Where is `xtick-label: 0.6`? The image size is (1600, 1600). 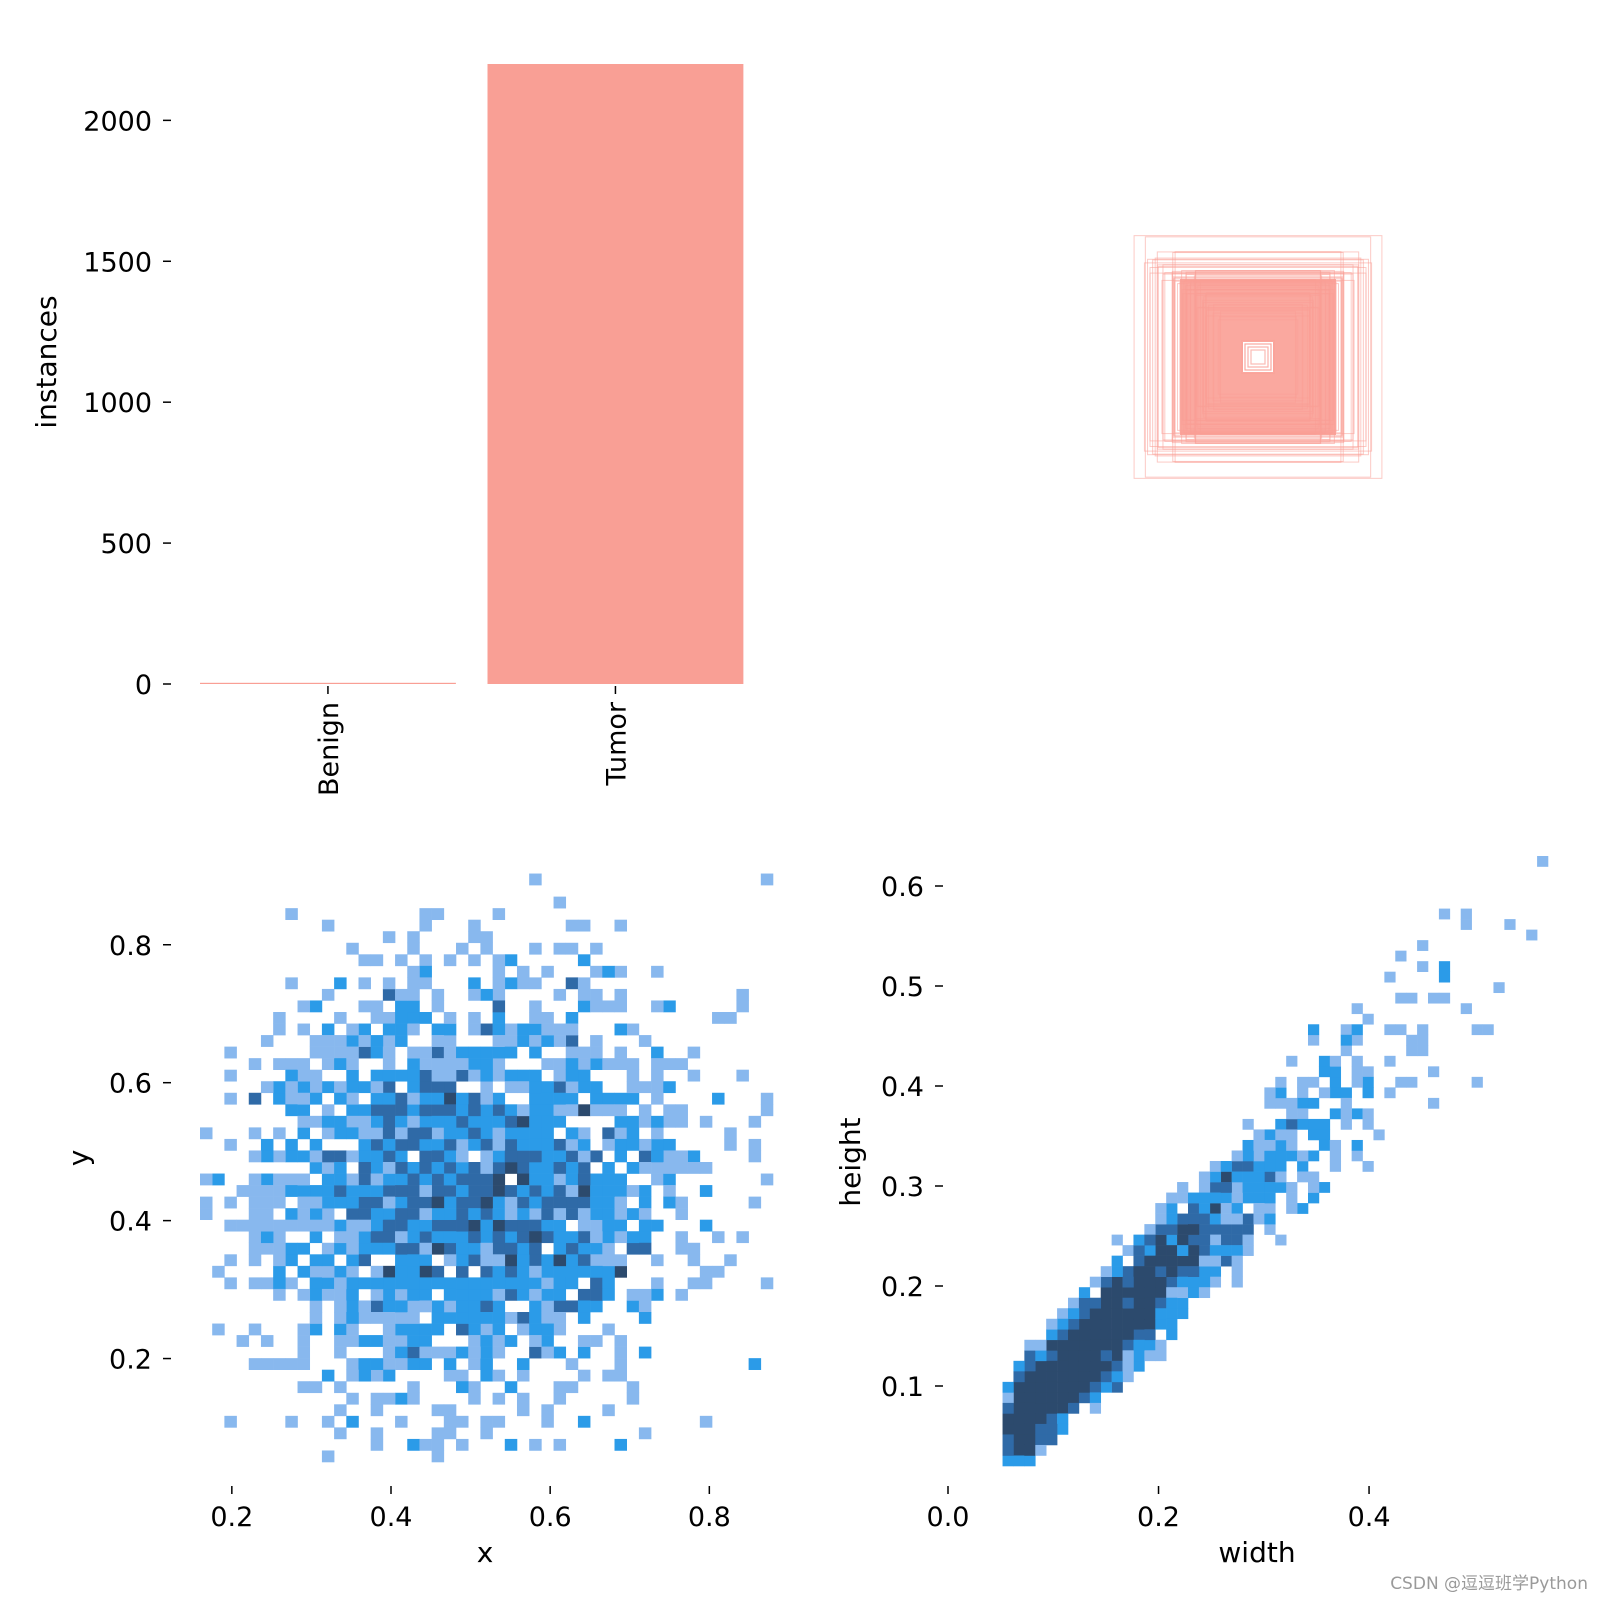
xtick-label: 0.6 is located at coordinates (550, 1517).